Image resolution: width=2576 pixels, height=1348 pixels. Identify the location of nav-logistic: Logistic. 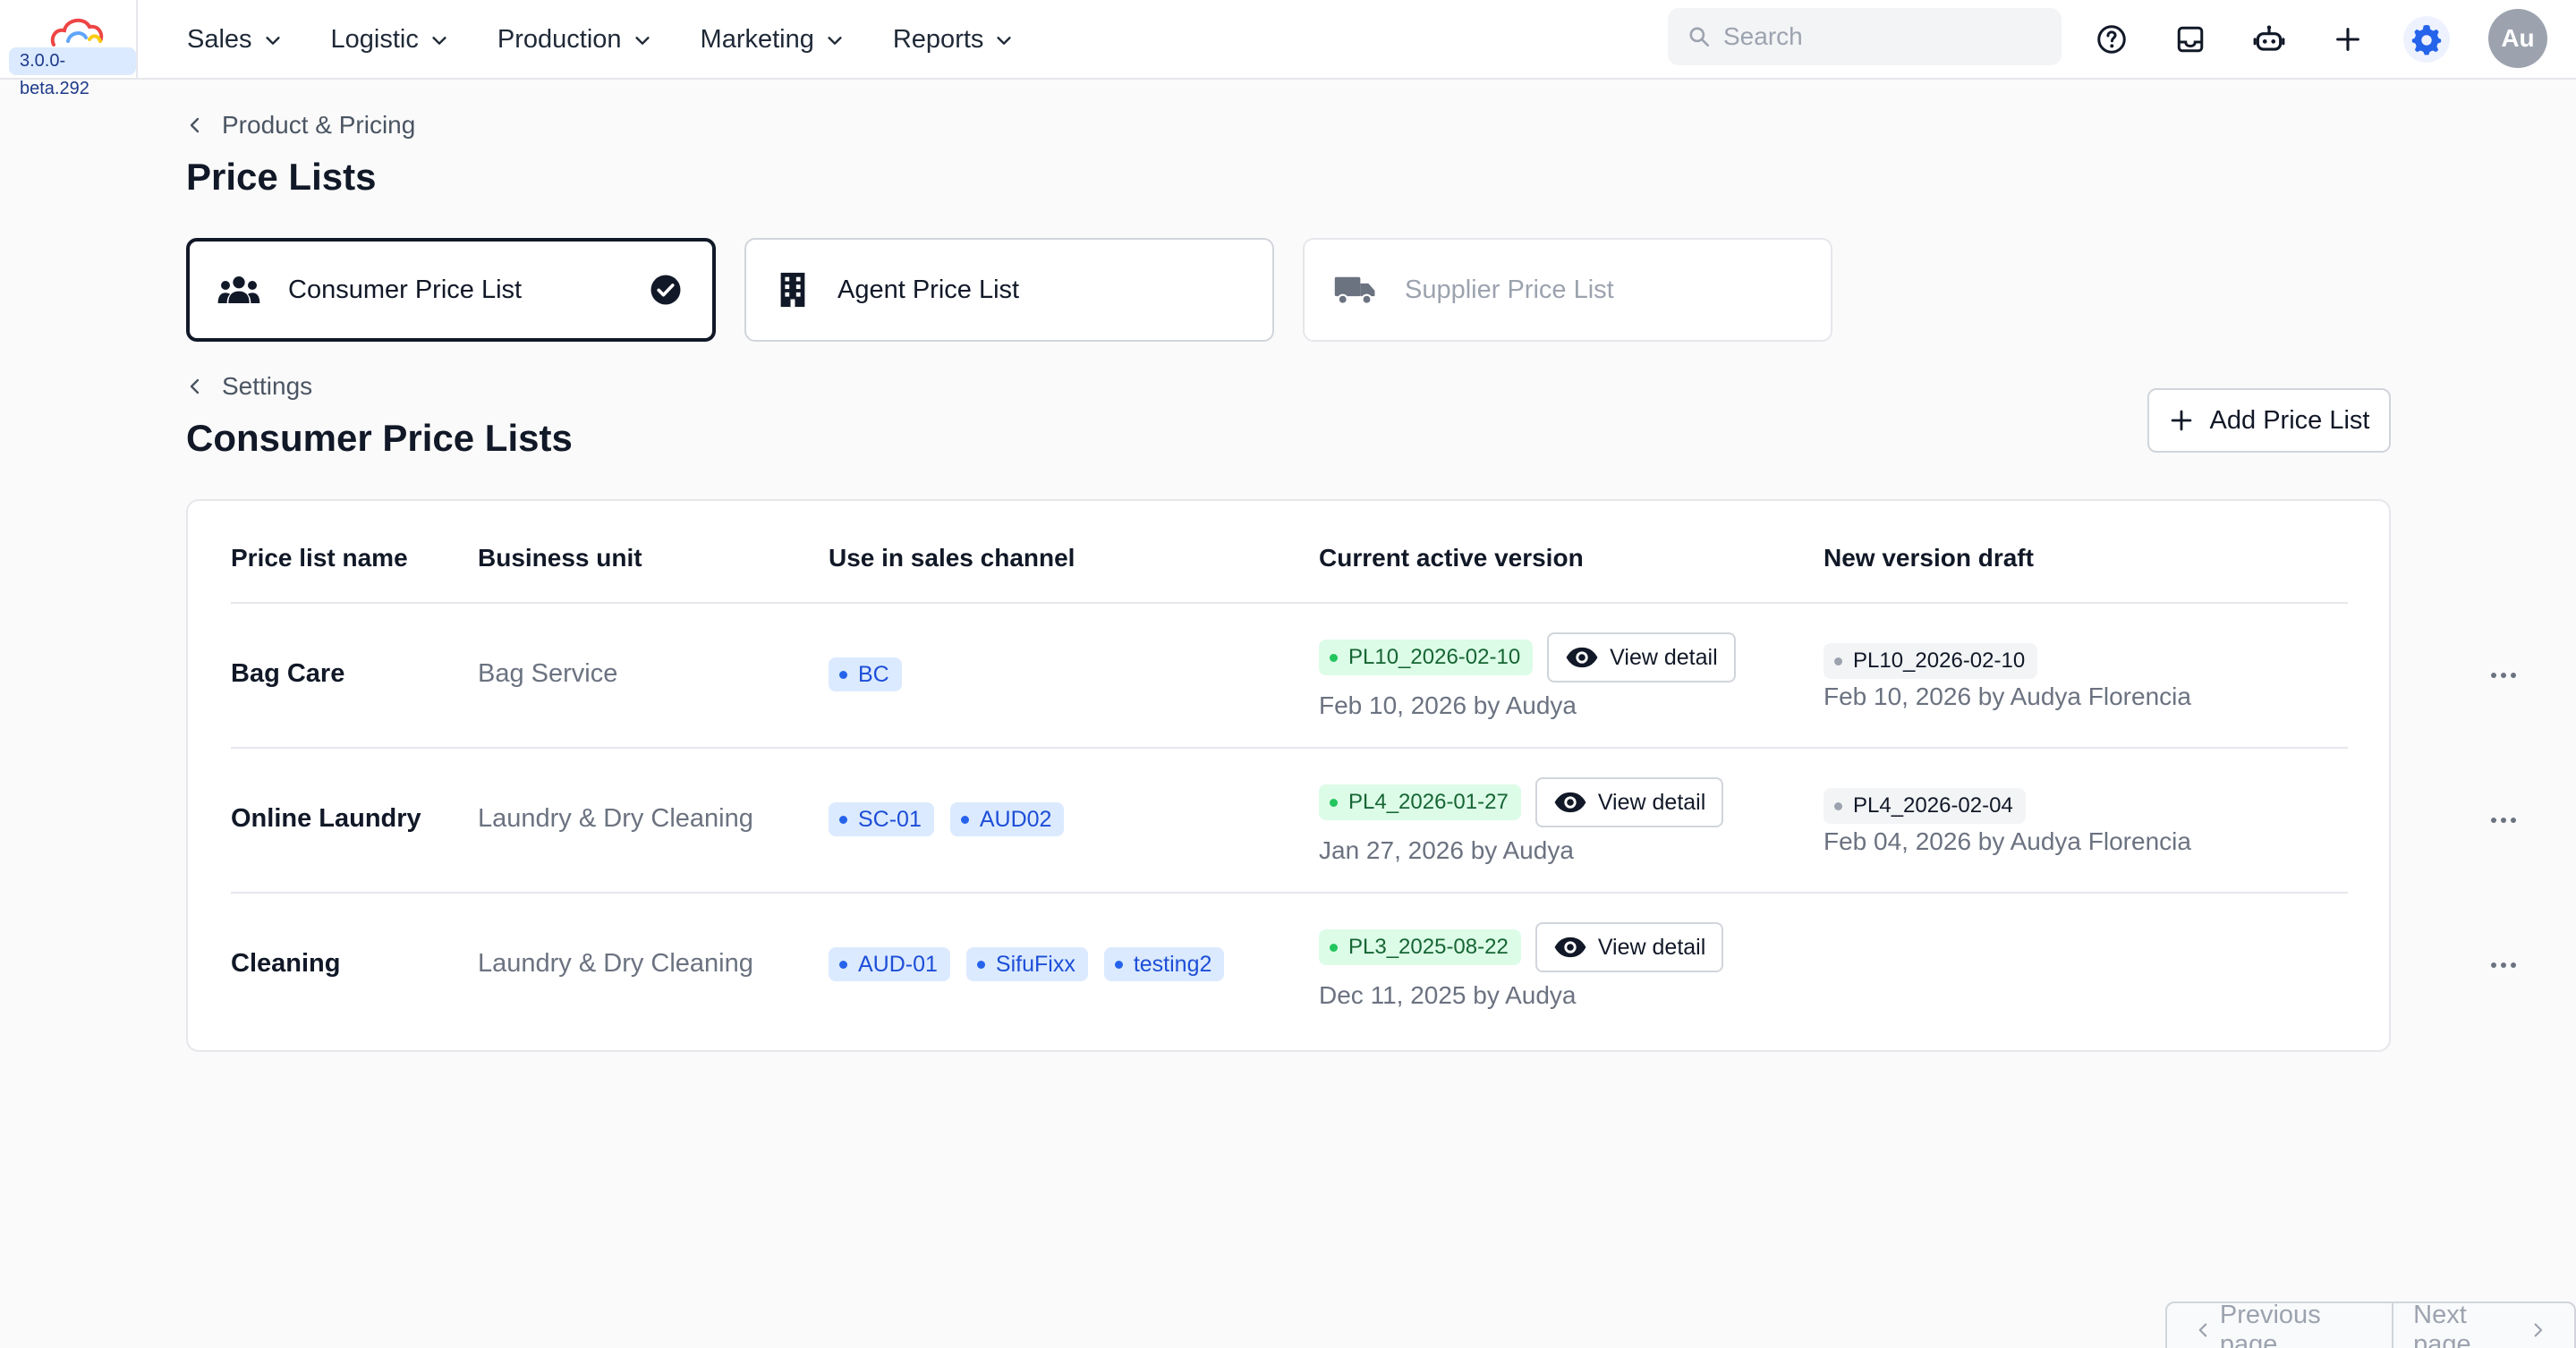
(390, 40).